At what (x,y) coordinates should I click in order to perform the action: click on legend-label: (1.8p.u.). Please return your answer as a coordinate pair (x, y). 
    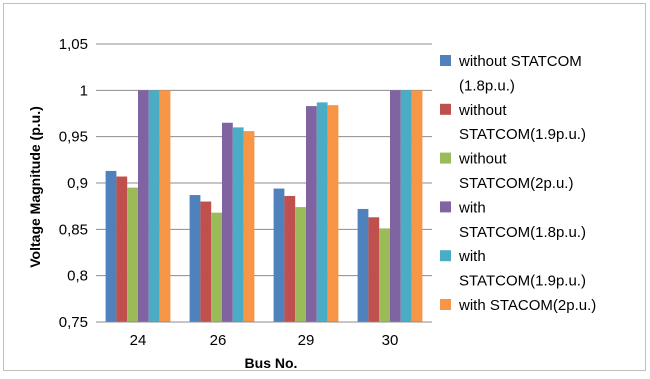
    Looking at the image, I should click on (487, 85).